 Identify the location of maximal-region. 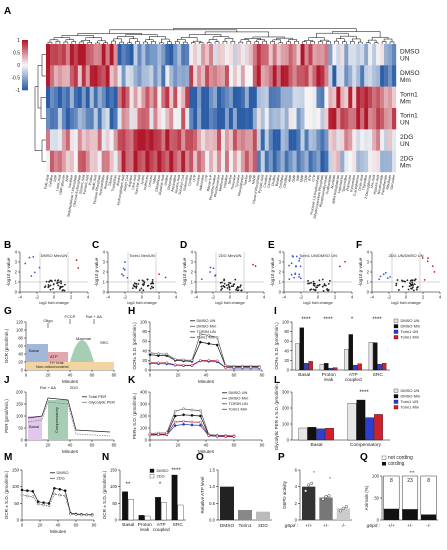
(82, 351).